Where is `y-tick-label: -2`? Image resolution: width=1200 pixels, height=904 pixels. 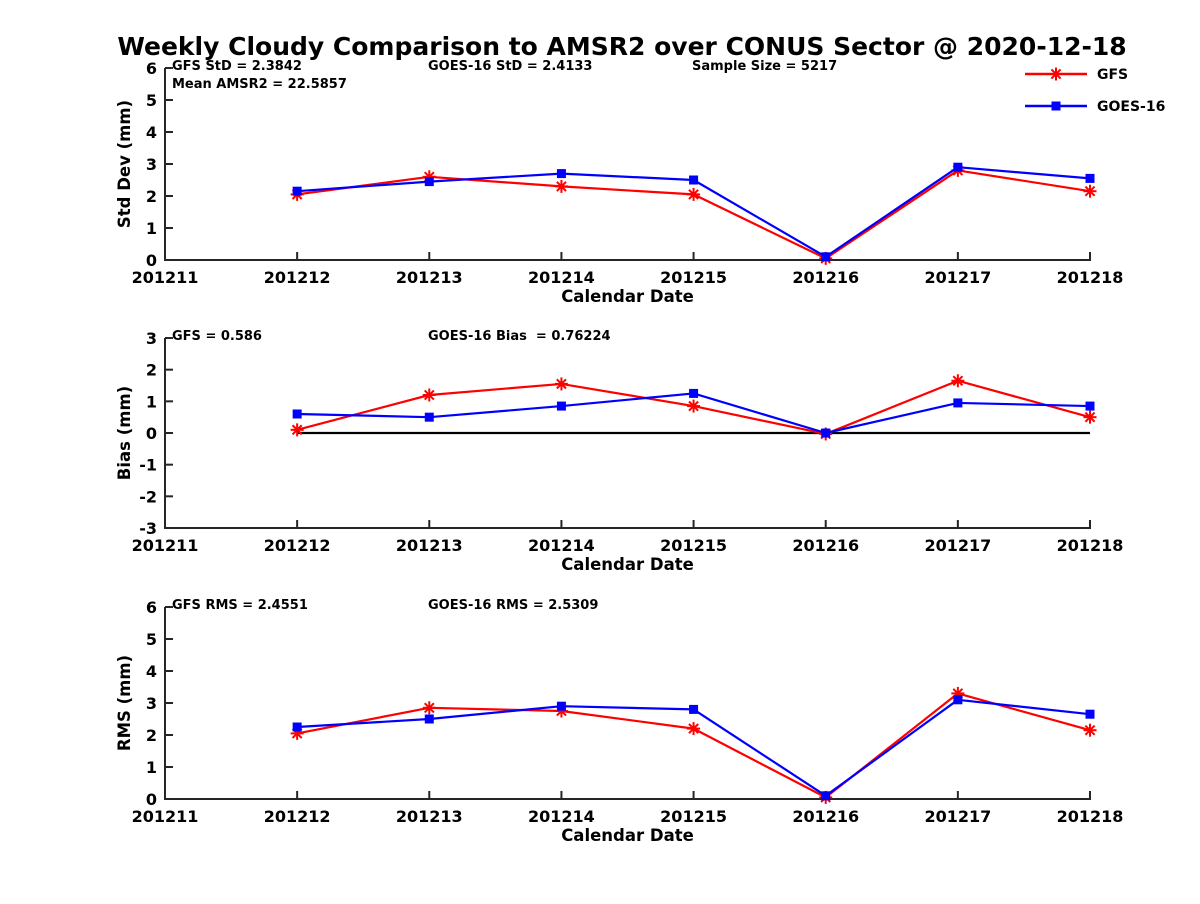 y-tick-label: -2 is located at coordinates (148, 496).